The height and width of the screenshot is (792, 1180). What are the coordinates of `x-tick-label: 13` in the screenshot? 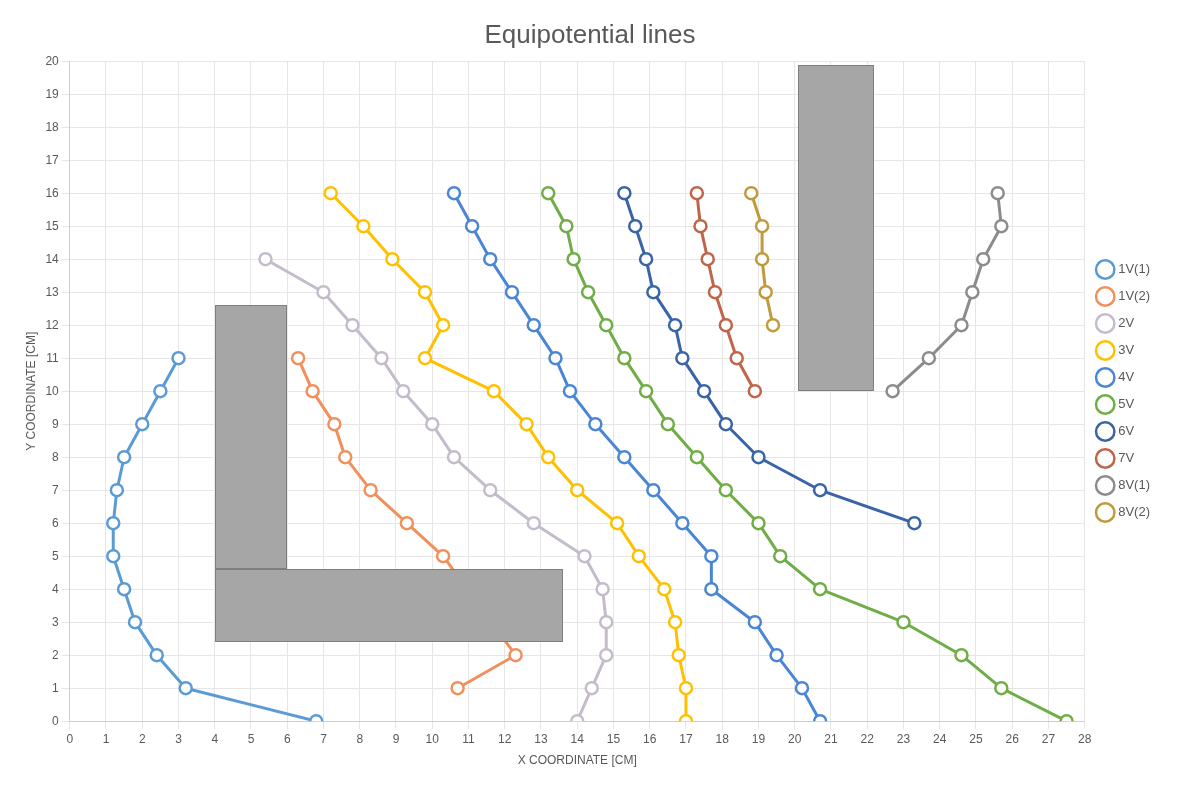 It's located at (541, 738).